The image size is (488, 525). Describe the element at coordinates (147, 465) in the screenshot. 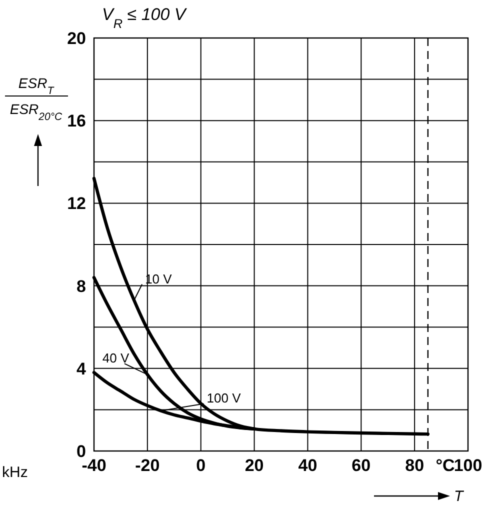

I see `x-tick-label: -20` at that location.